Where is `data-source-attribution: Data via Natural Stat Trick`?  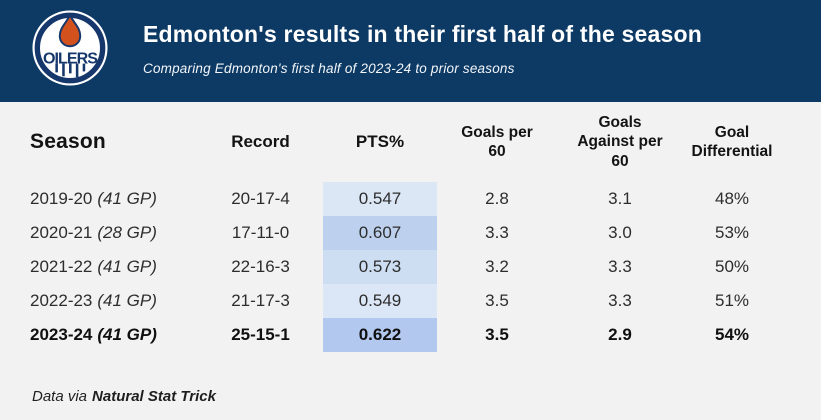
data-source-attribution: Data via Natural Stat Trick is located at coordinates (124, 396).